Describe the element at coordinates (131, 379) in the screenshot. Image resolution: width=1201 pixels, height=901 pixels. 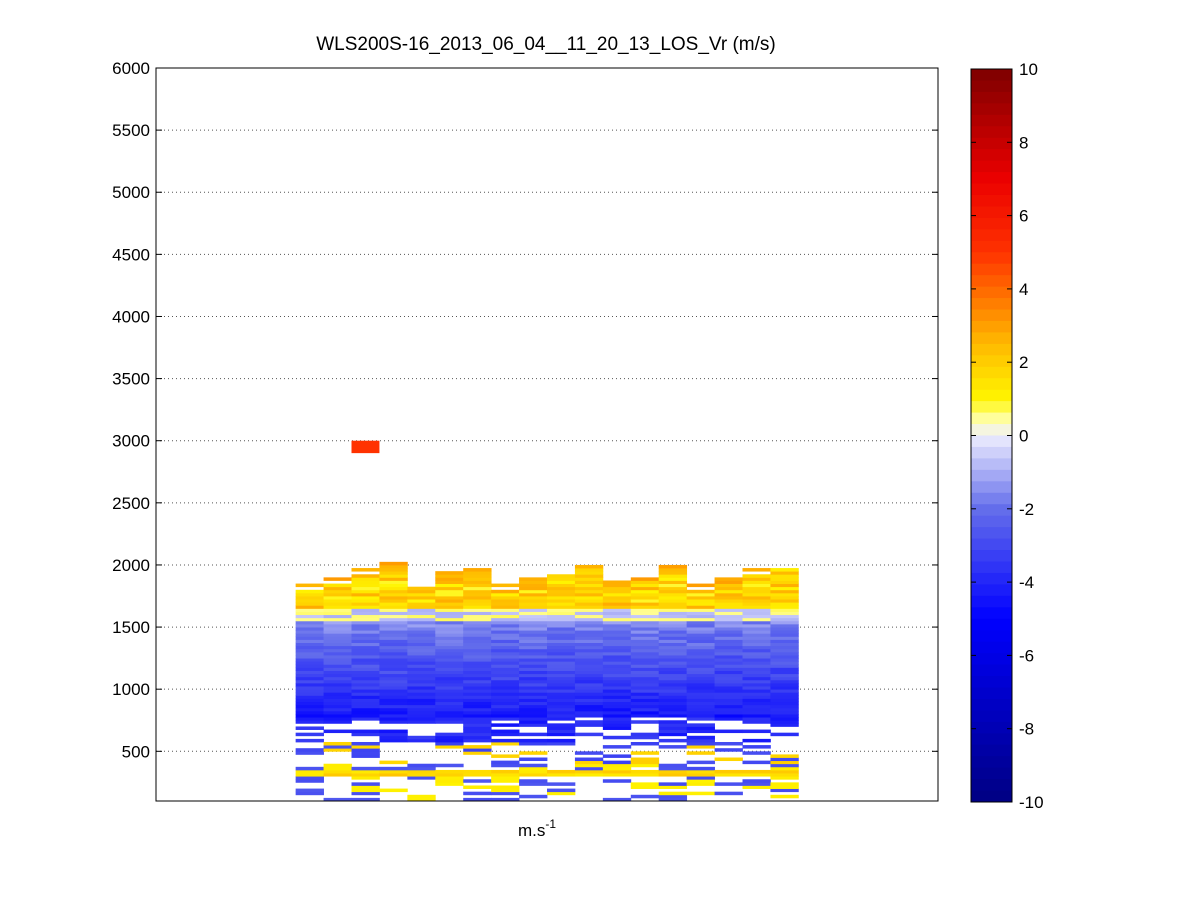
I see `y-tick-label: 3500` at that location.